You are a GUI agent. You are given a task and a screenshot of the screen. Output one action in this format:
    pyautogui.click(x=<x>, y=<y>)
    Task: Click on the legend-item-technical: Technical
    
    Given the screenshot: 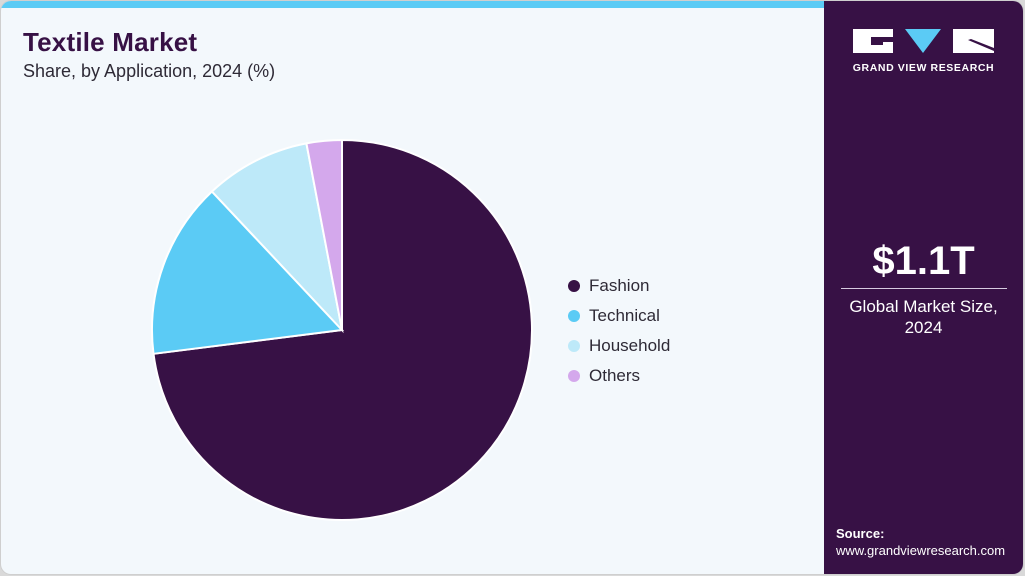 What is the action you would take?
    pyautogui.click(x=619, y=316)
    